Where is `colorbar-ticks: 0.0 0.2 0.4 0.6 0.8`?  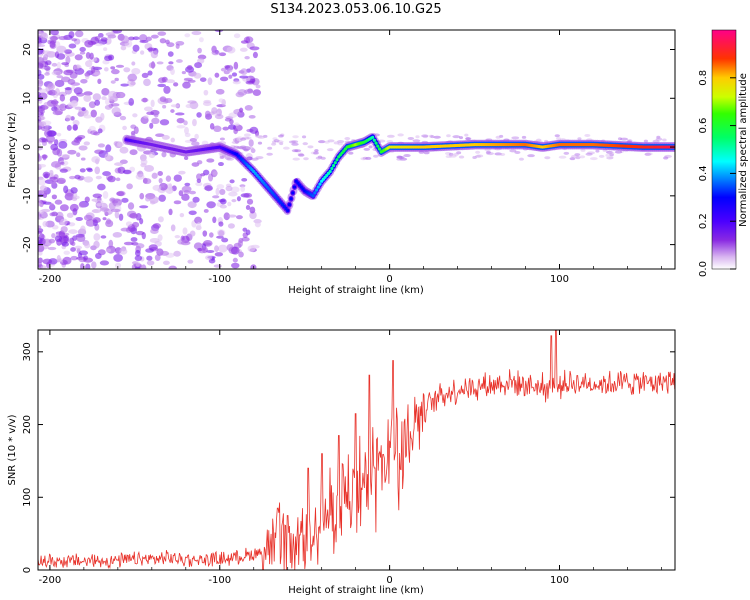
colorbar-ticks: 0.0 0.2 0.4 0.6 0.8 is located at coordinates (717, 173).